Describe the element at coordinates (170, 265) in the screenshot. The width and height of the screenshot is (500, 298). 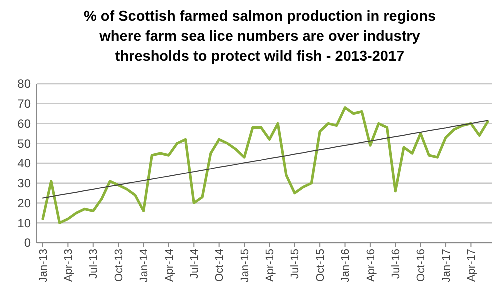
I see `x-tick-label: Apr-14` at that location.